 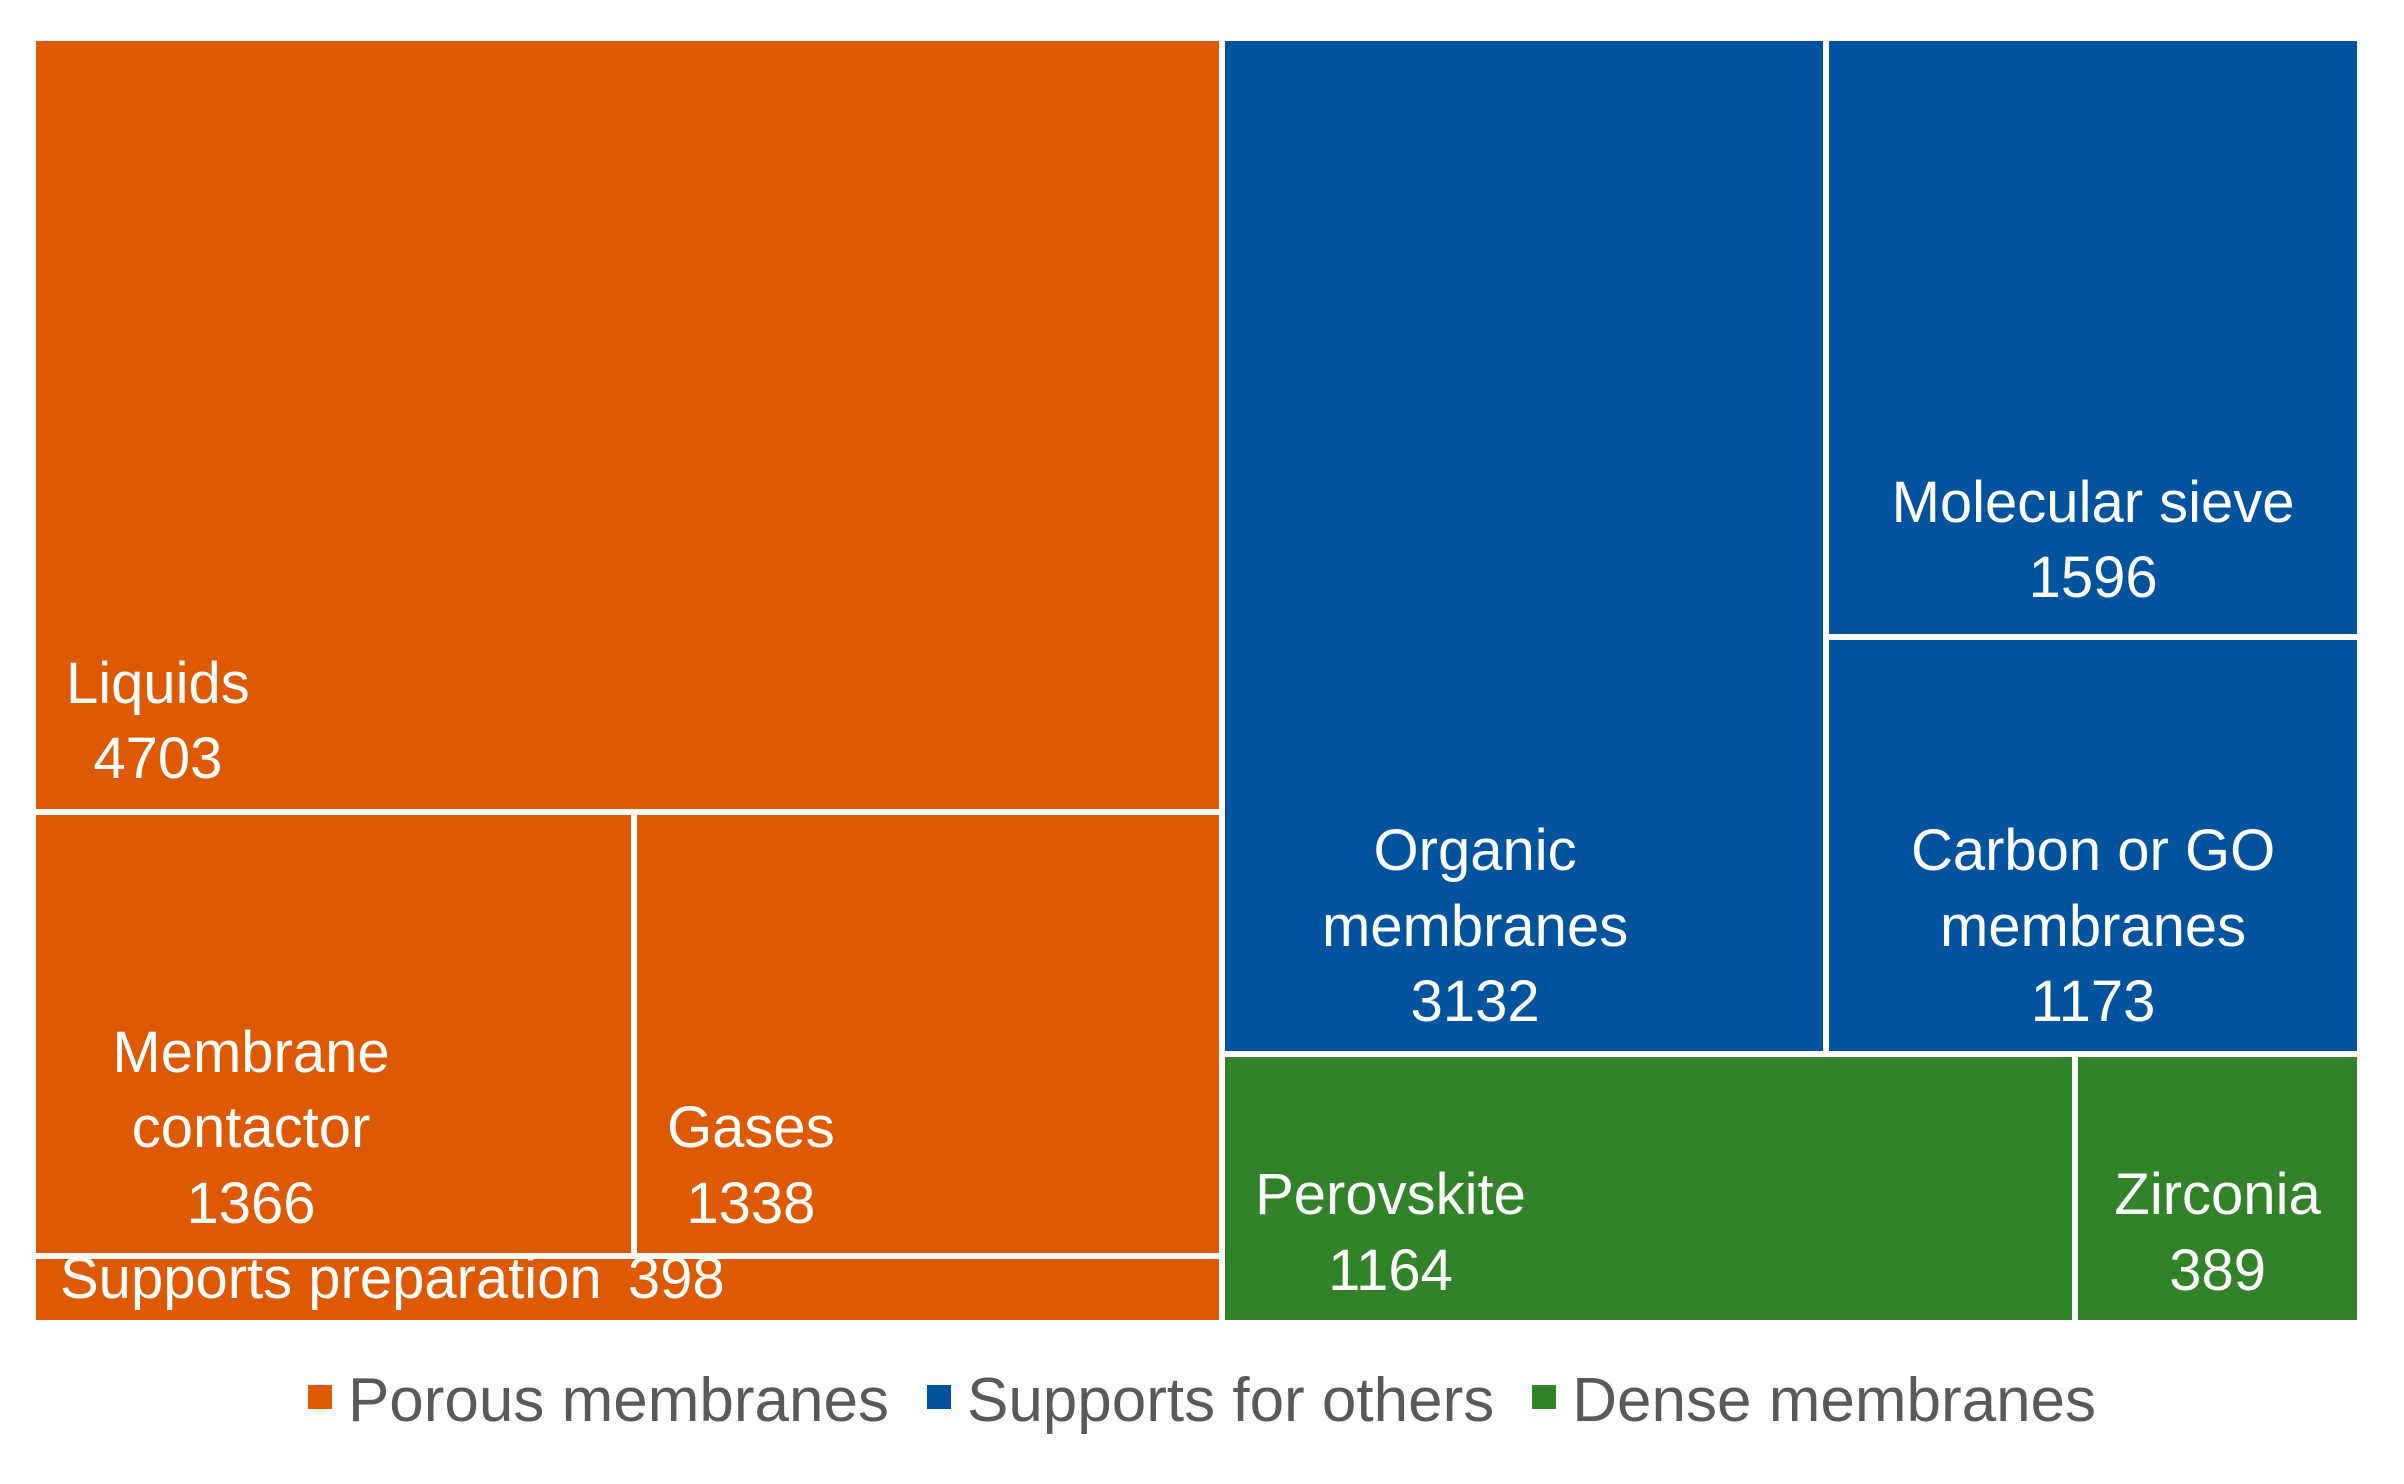 What do you see at coordinates (928, 1034) in the screenshot?
I see `treemap-cell-gases: Gases 1338` at bounding box center [928, 1034].